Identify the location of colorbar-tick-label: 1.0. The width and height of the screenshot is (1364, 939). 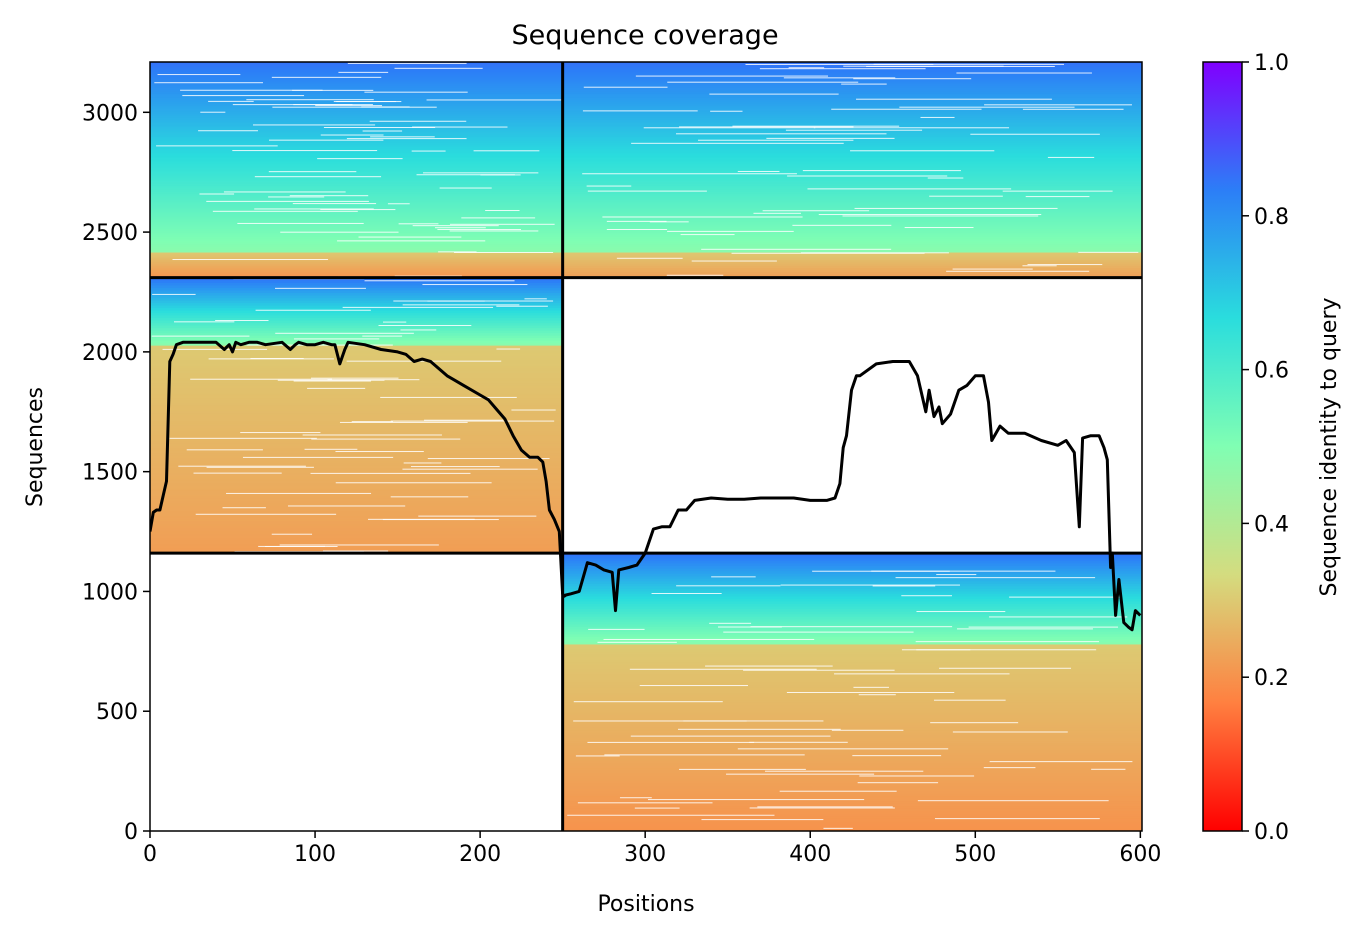
(1271, 63).